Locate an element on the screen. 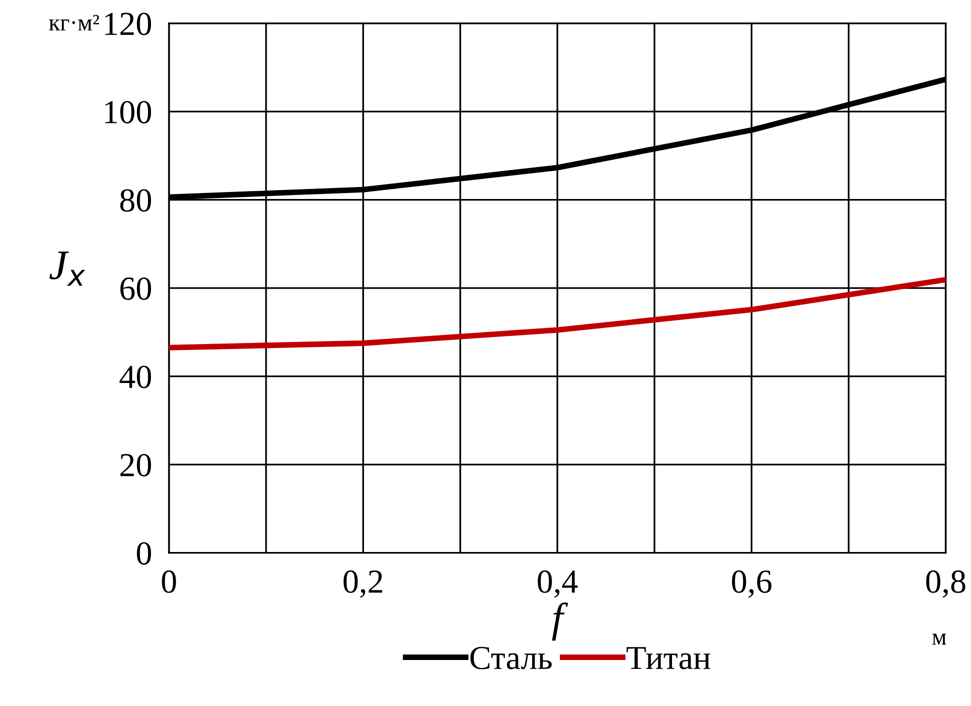  text: кг·м² is located at coordinates (74, 22).